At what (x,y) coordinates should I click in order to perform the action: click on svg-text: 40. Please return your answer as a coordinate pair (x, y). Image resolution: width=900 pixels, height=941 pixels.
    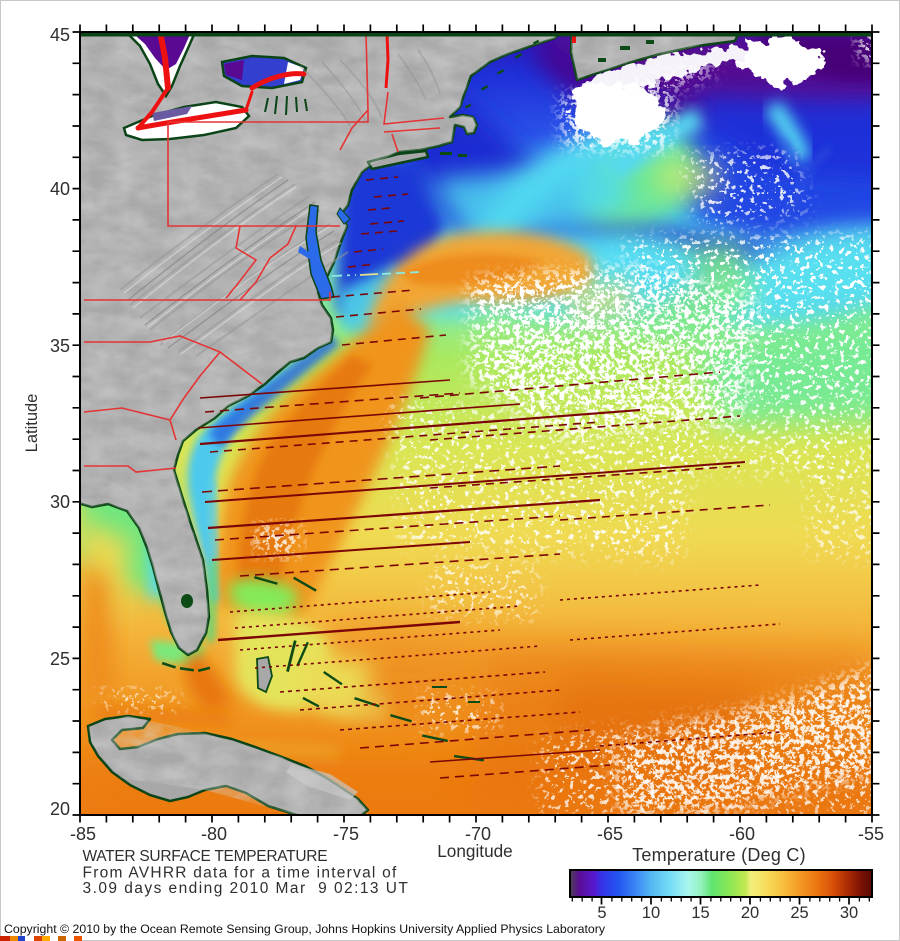
    Looking at the image, I should click on (60, 189).